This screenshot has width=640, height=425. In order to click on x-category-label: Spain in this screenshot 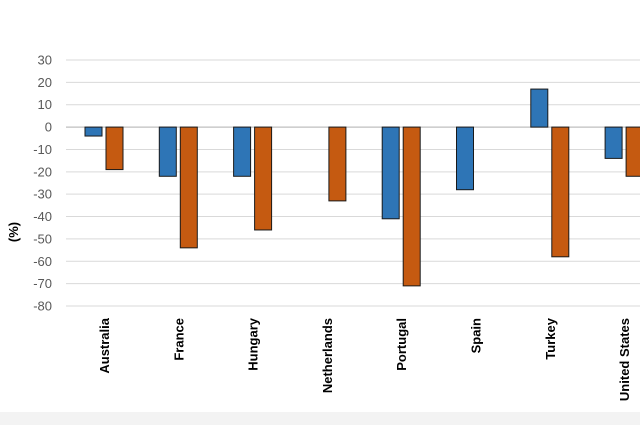, I will do `click(476, 335)`.